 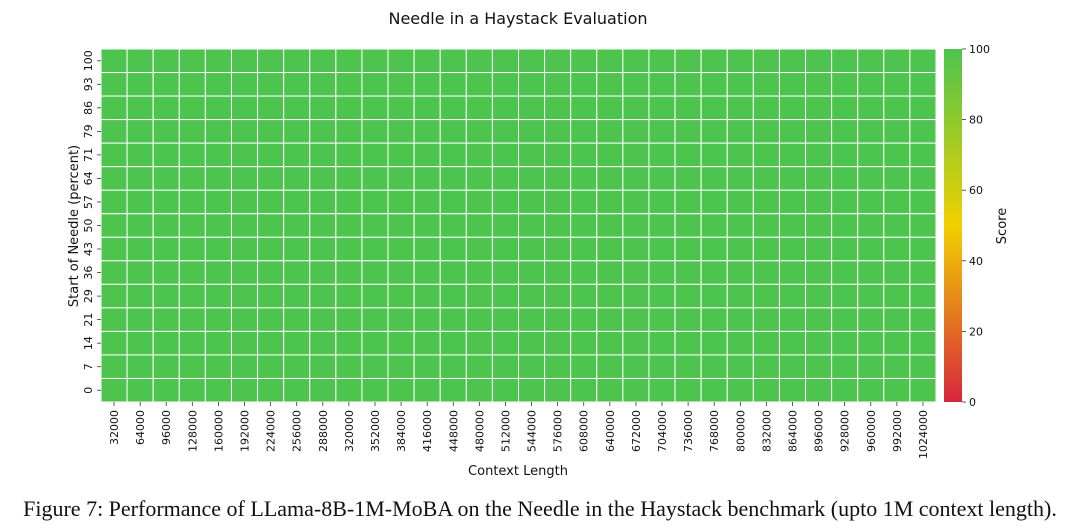 What do you see at coordinates (88, 320) in the screenshot?
I see `y-tick-label: 21` at bounding box center [88, 320].